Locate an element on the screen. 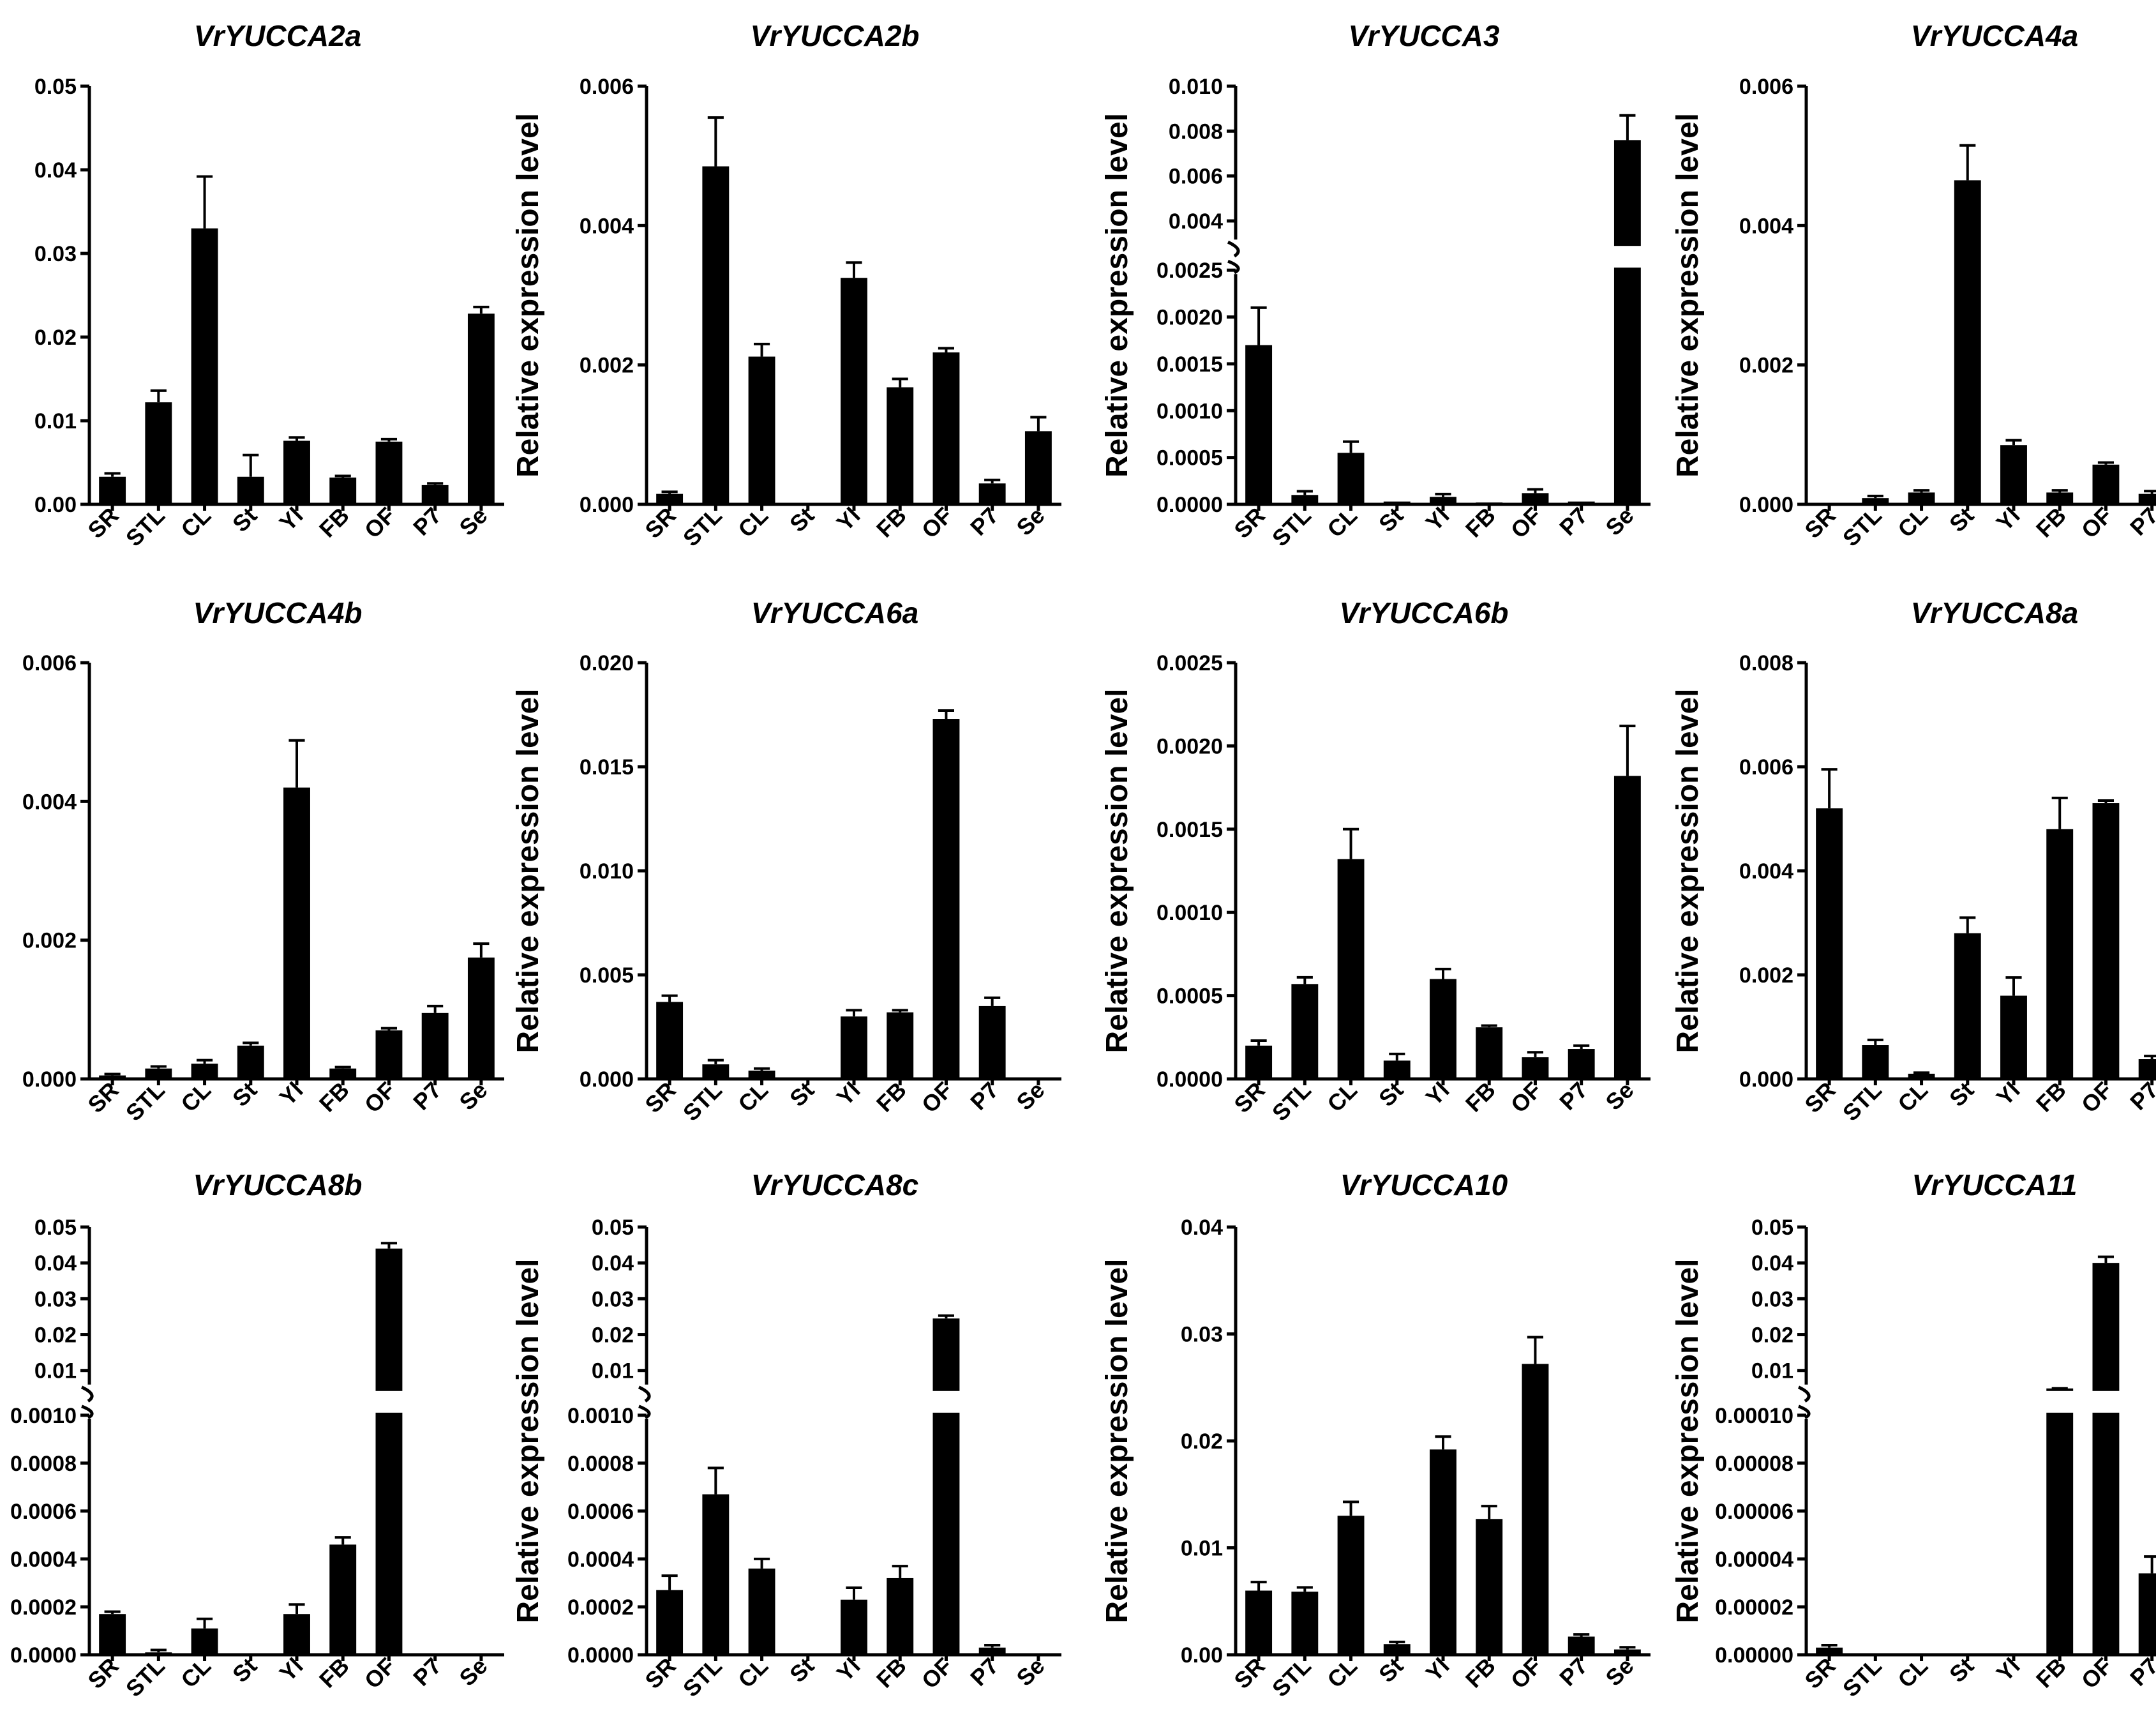  bar-Yl is located at coordinates (2014, 474).